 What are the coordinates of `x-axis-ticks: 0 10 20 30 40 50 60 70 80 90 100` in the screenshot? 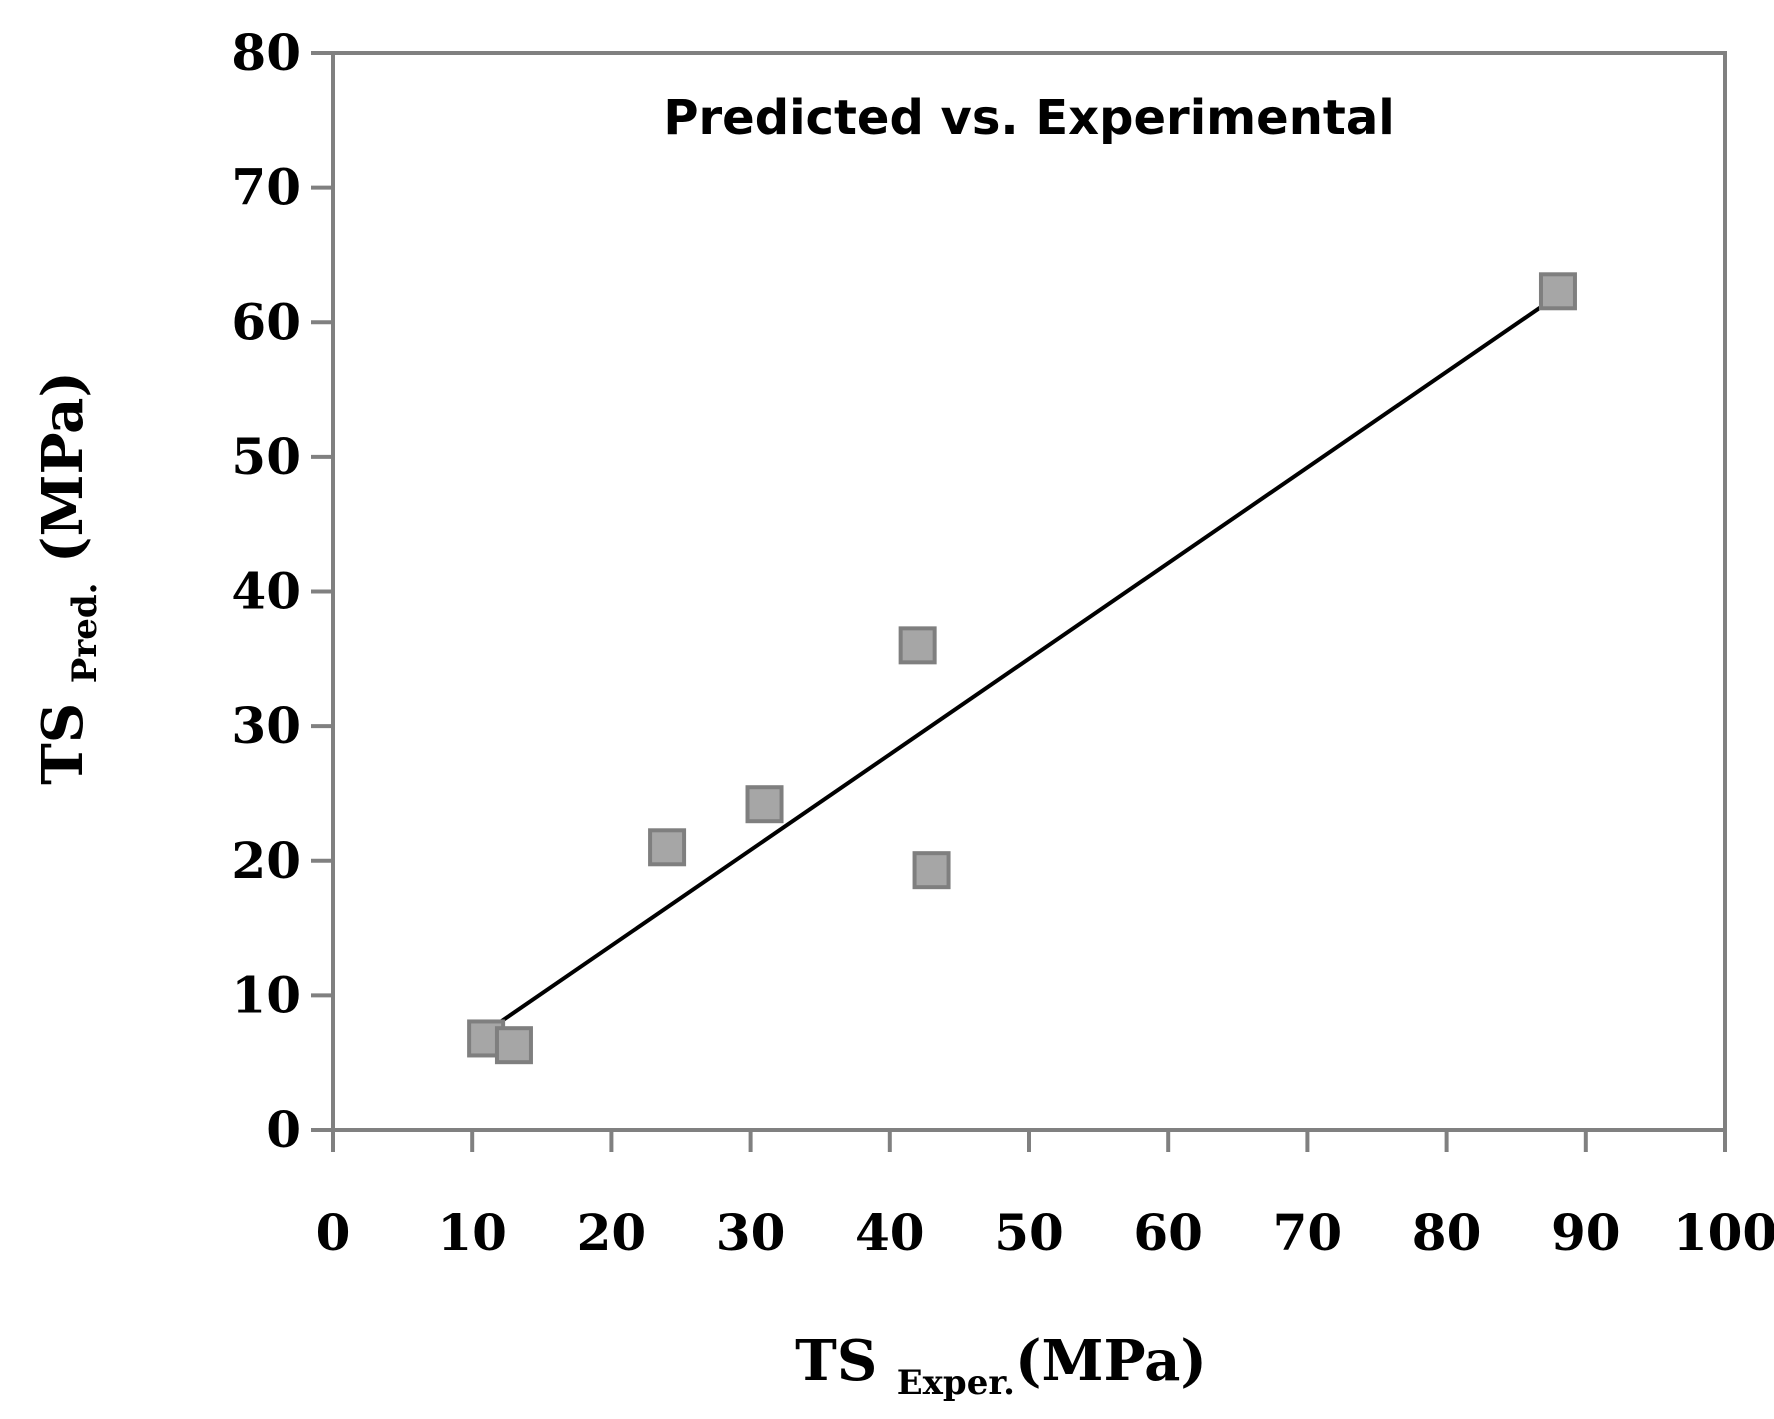 It's located at (1045, 1196).